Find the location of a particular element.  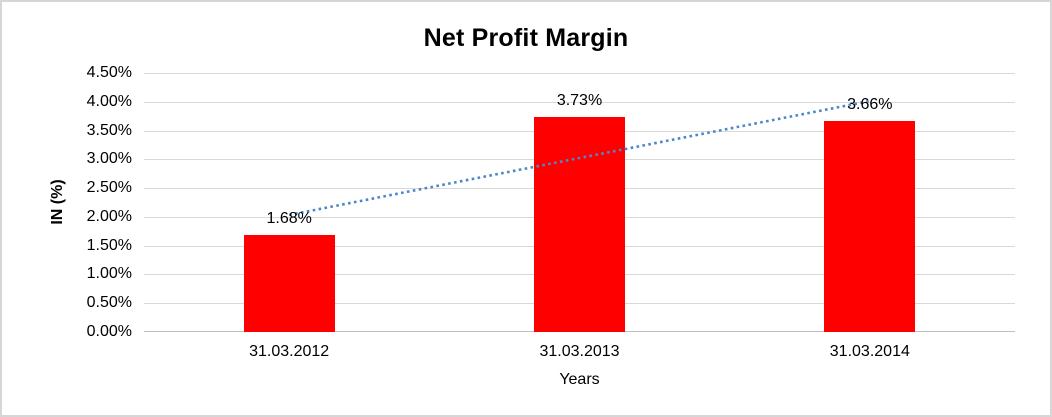

y-tick-label: 1.50% is located at coordinates (109, 245).